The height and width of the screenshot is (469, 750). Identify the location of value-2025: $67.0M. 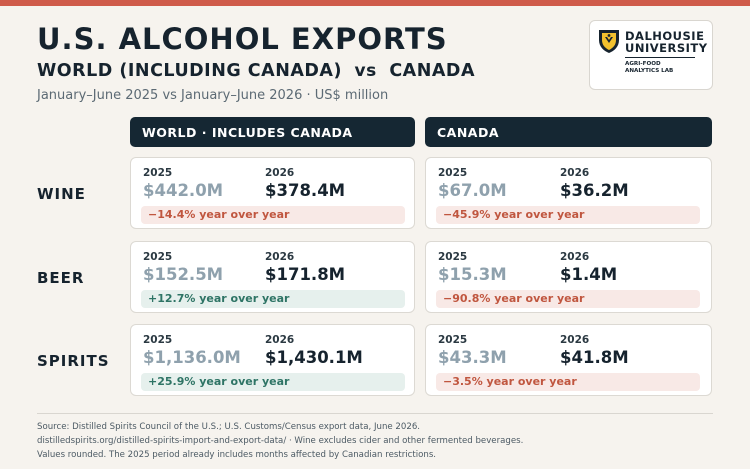
(472, 190).